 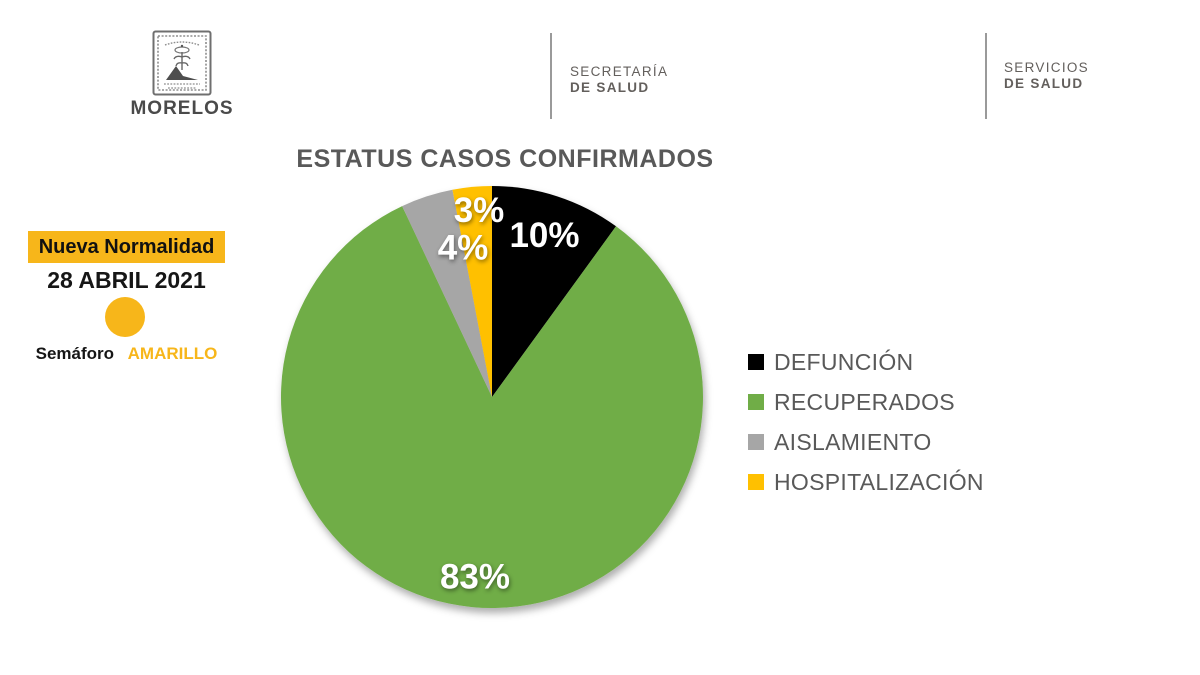 I want to click on pie-slice-aislamiento, so click(x=447, y=293).